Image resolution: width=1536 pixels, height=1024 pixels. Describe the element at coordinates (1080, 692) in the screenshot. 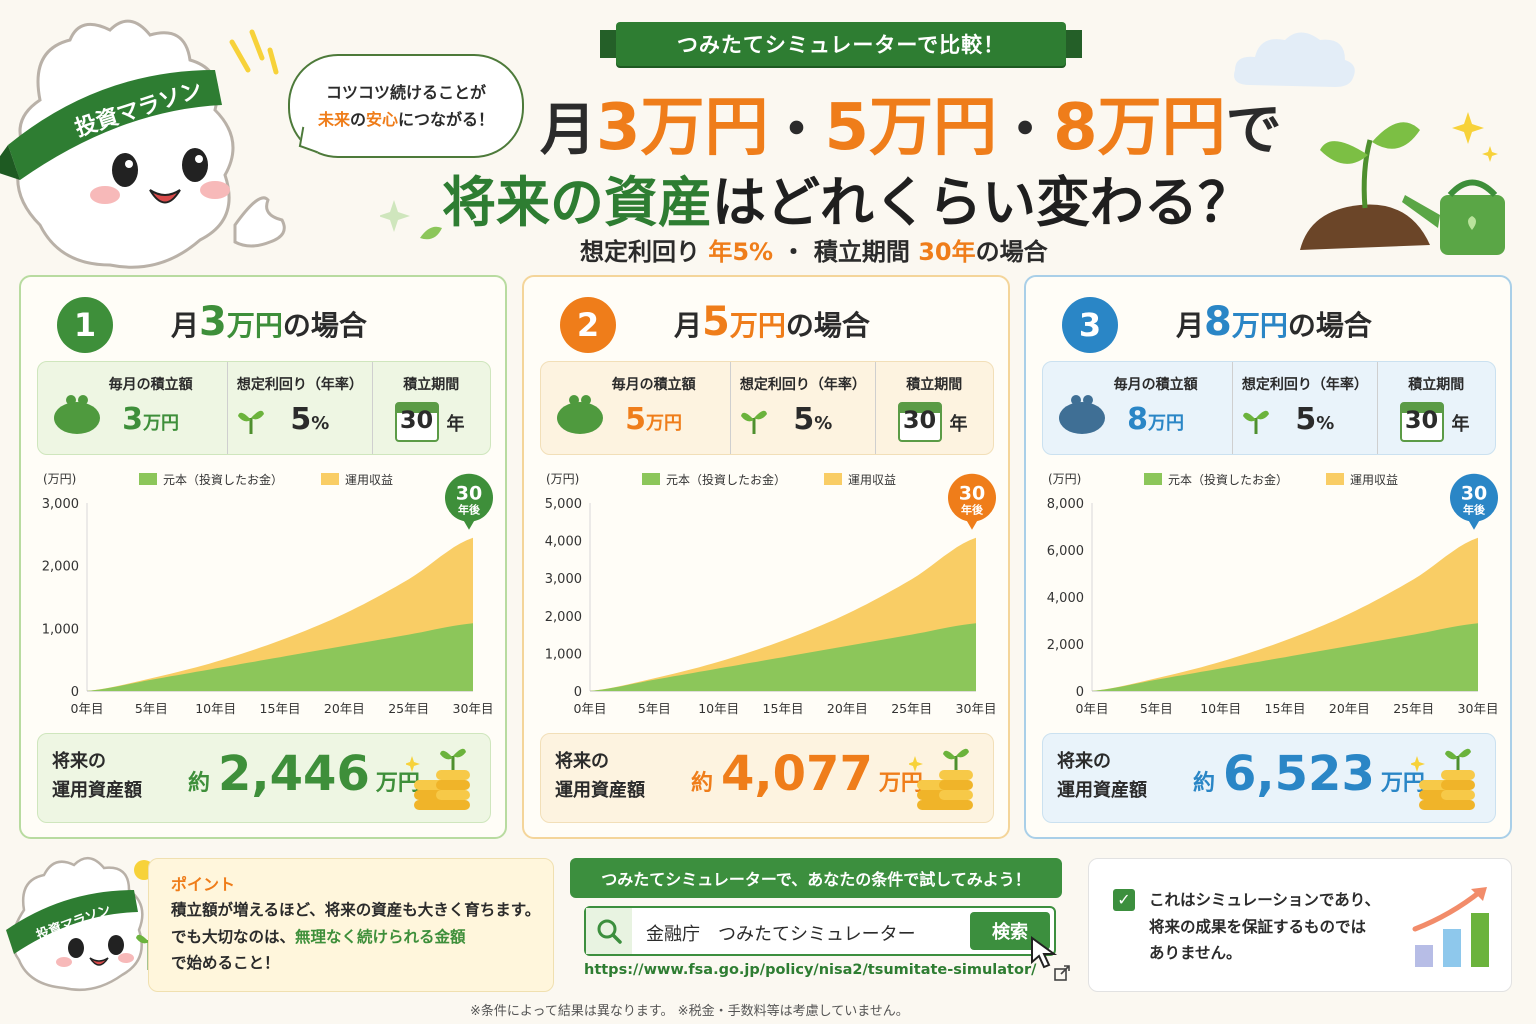

I see `y-tick-label: 0` at that location.